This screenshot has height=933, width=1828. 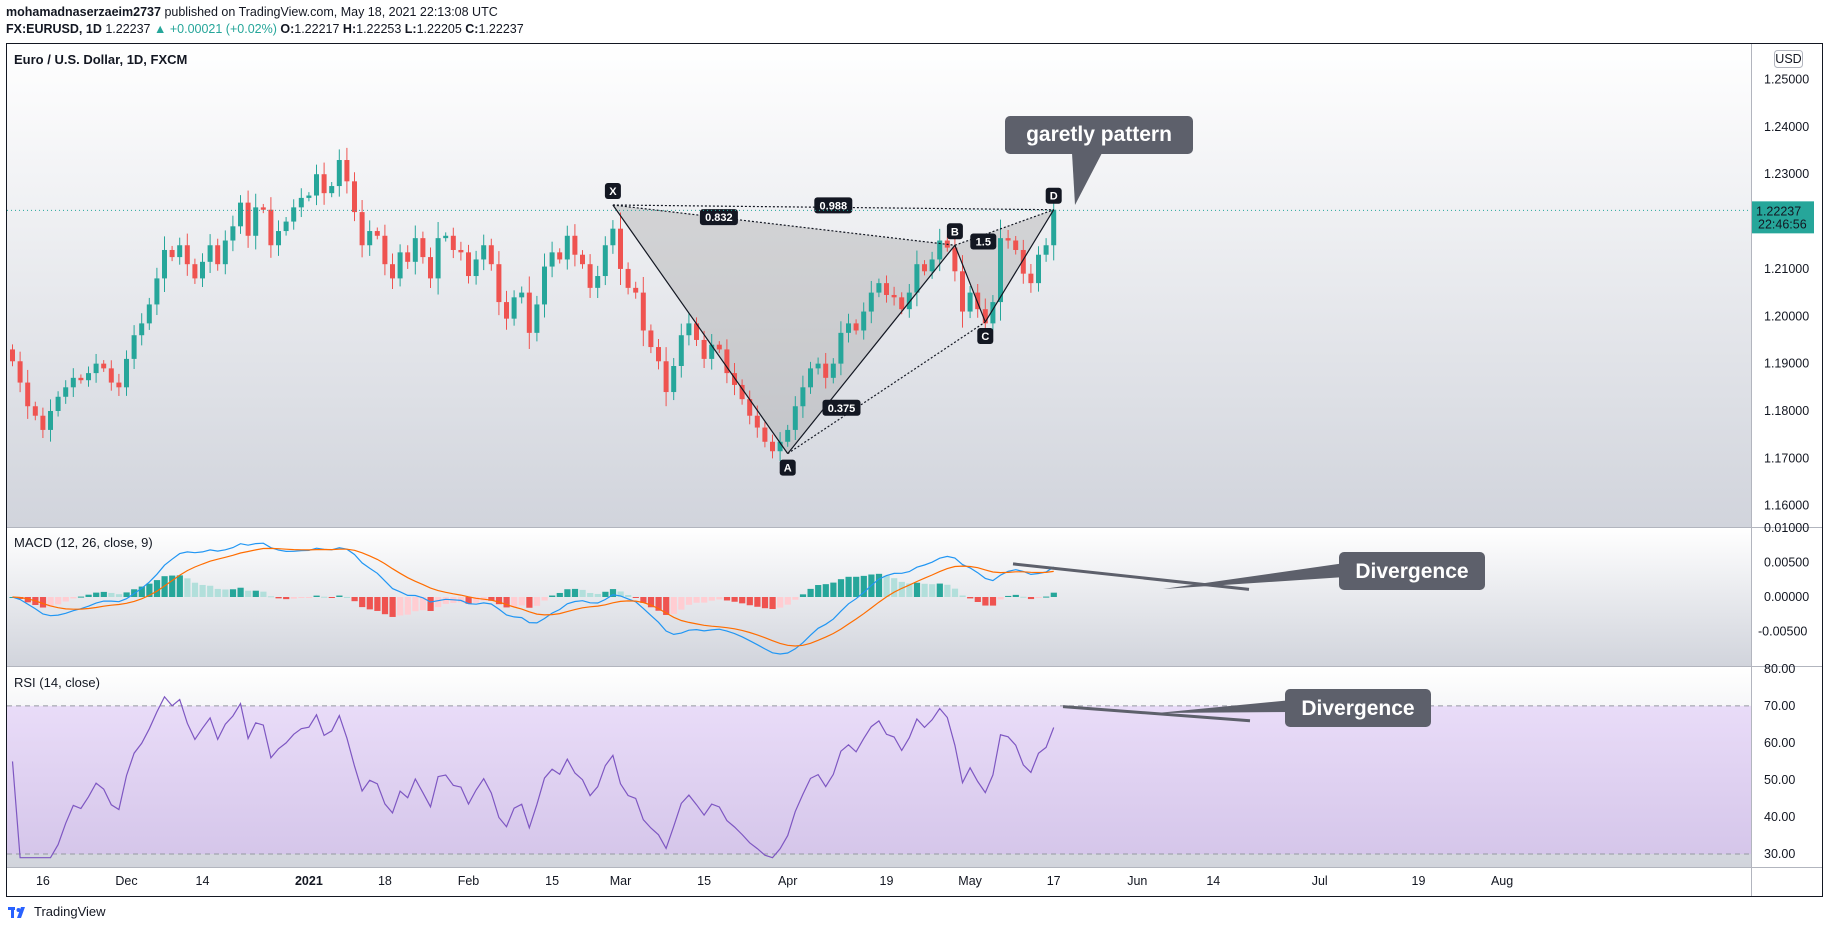 What do you see at coordinates (1788, 59) in the screenshot?
I see `currency-badge` at bounding box center [1788, 59].